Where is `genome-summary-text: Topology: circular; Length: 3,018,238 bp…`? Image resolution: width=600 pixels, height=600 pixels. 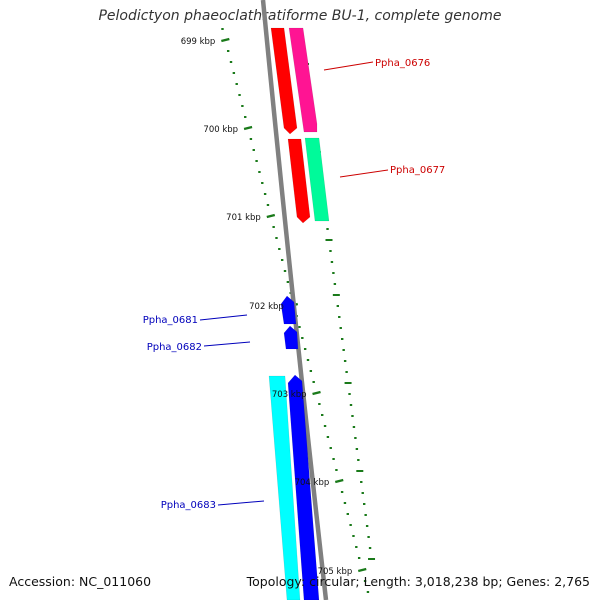 genome-summary-text: Topology: circular; Length: 3,018,238 bp… is located at coordinates (418, 581).